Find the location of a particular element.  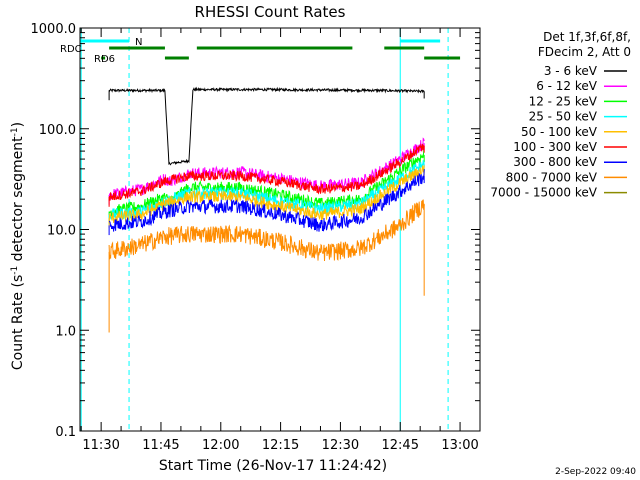

legend-entry-label: 300 - 800 keV is located at coordinates (555, 162).